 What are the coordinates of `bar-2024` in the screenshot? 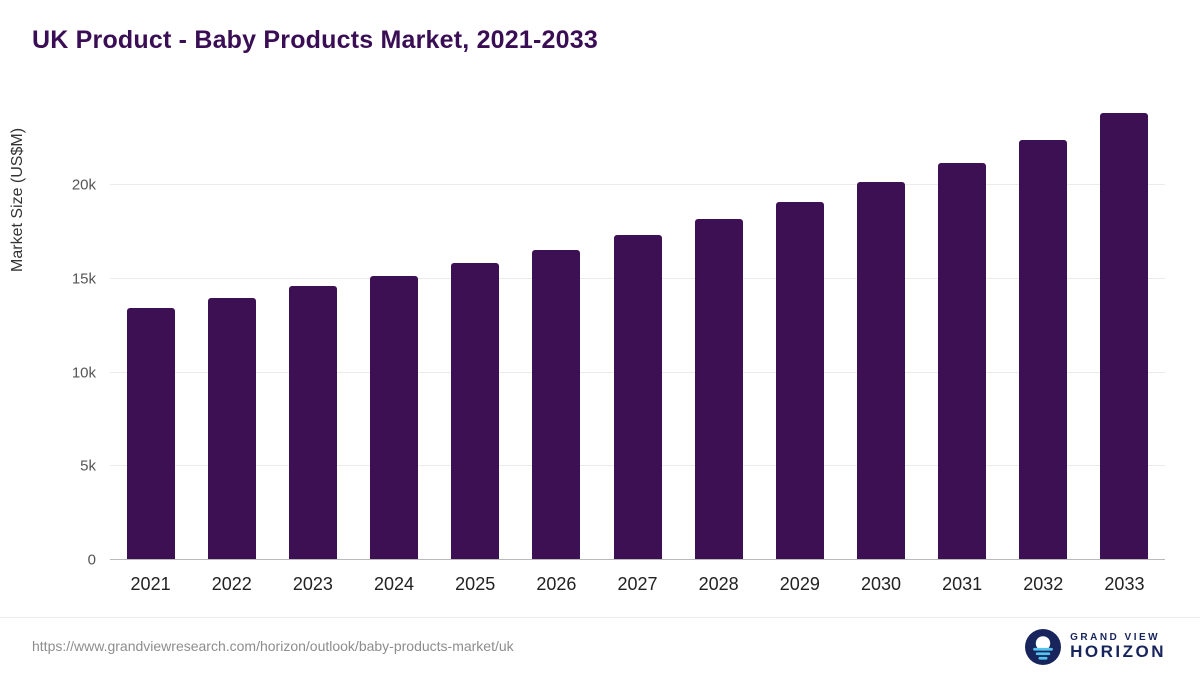 It's located at (394, 417).